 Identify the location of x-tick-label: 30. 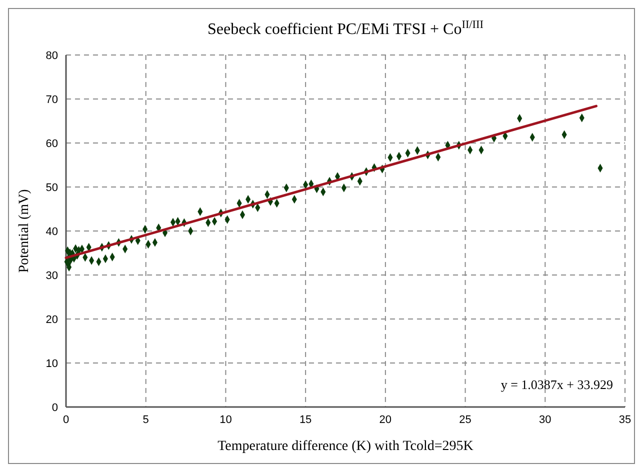
(545, 420).